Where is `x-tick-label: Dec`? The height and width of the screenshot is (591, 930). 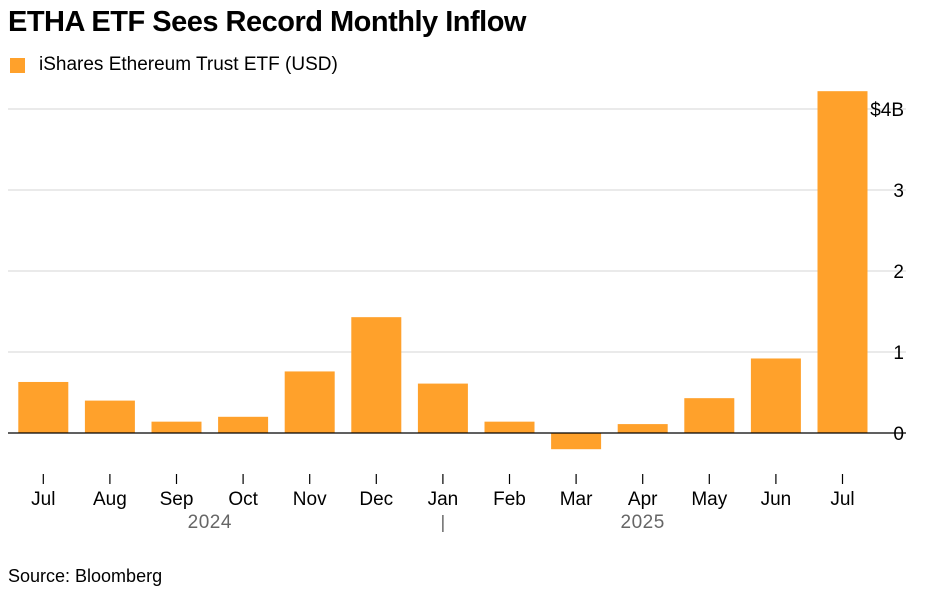
x-tick-label: Dec is located at coordinates (376, 499).